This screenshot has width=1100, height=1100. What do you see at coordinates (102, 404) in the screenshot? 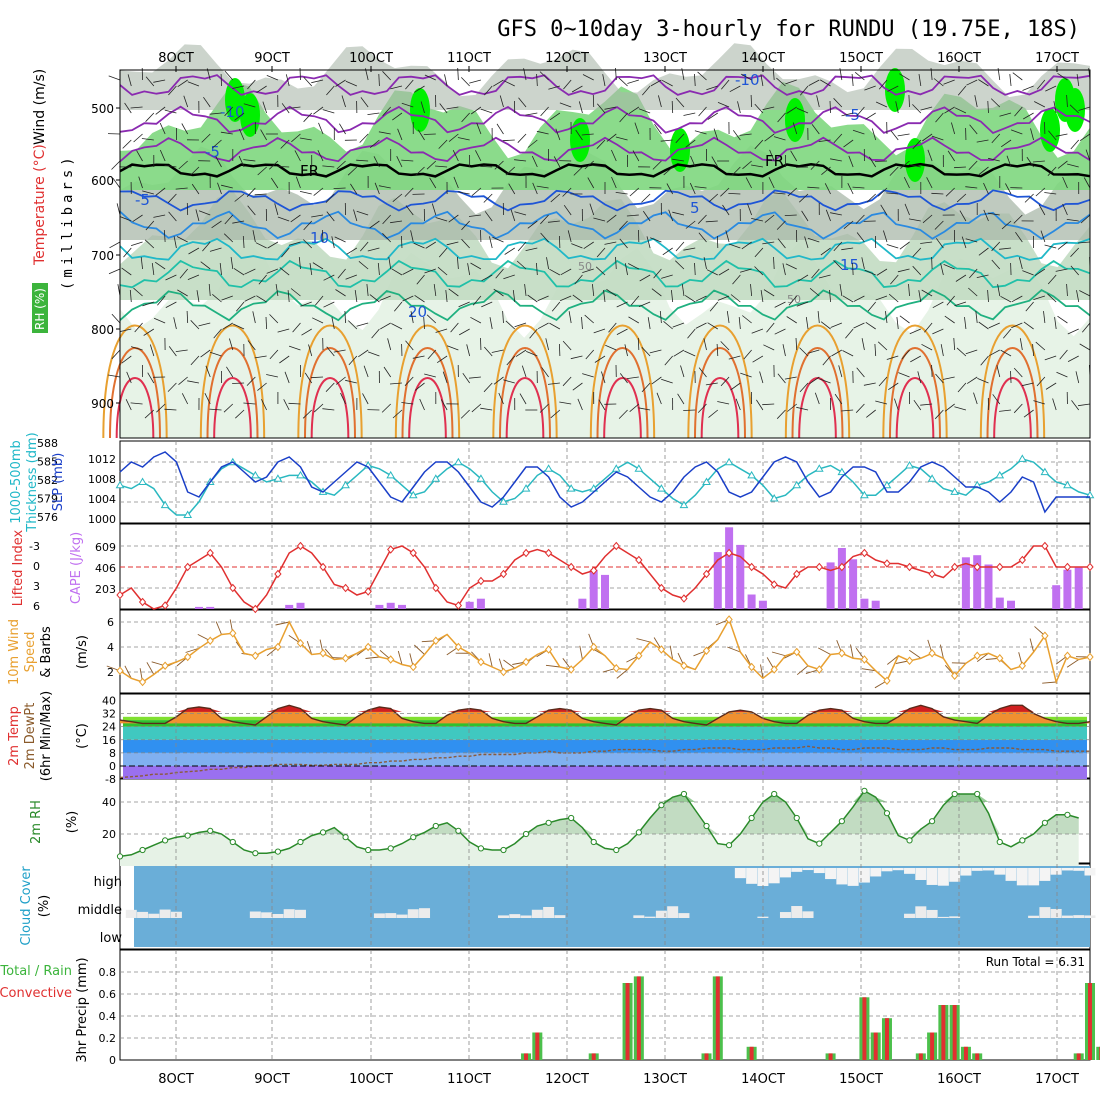
I see `pressure-tick-label: 900` at bounding box center [102, 404].